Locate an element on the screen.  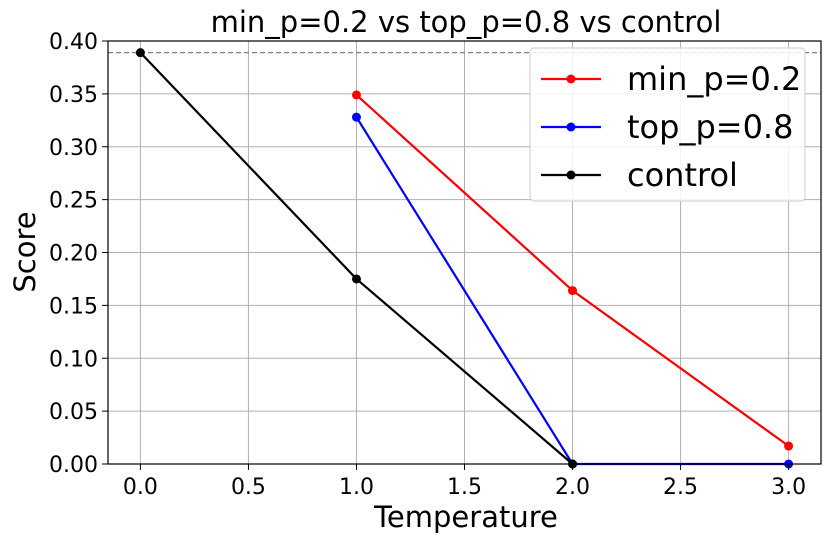
x-axis-title: Temperature is located at coordinates (465, 517).